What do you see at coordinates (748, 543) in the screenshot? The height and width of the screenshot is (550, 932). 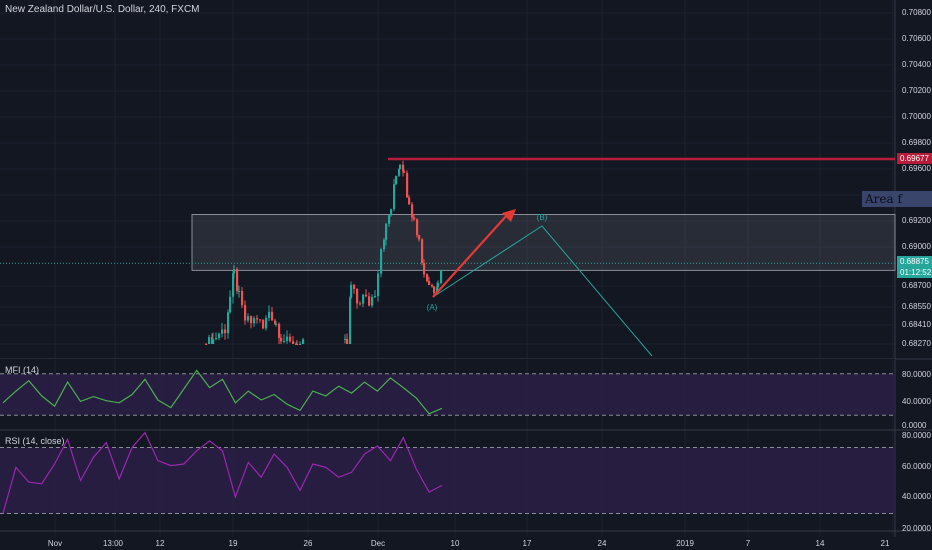 I see `time-tick-label: 7` at bounding box center [748, 543].